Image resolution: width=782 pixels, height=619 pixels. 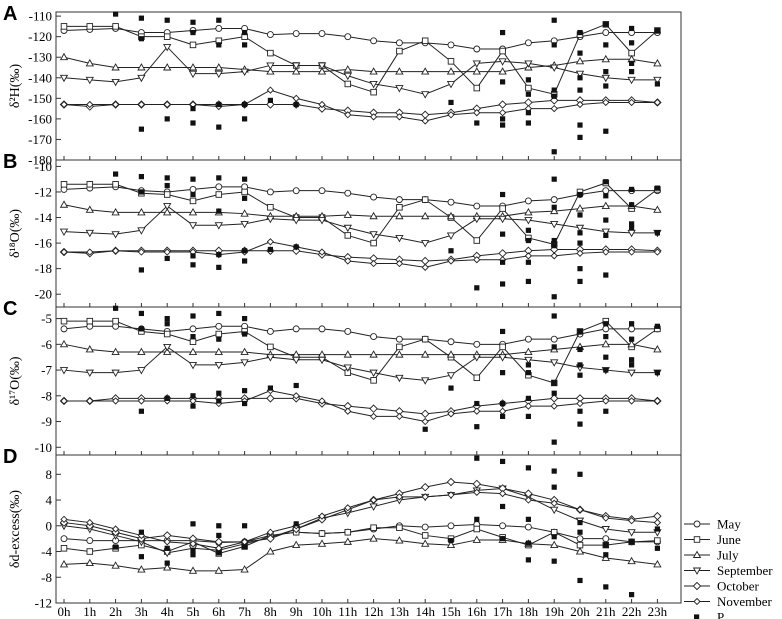 What do you see at coordinates (360, 533) in the screenshot?
I see `series-may` at bounding box center [360, 533].